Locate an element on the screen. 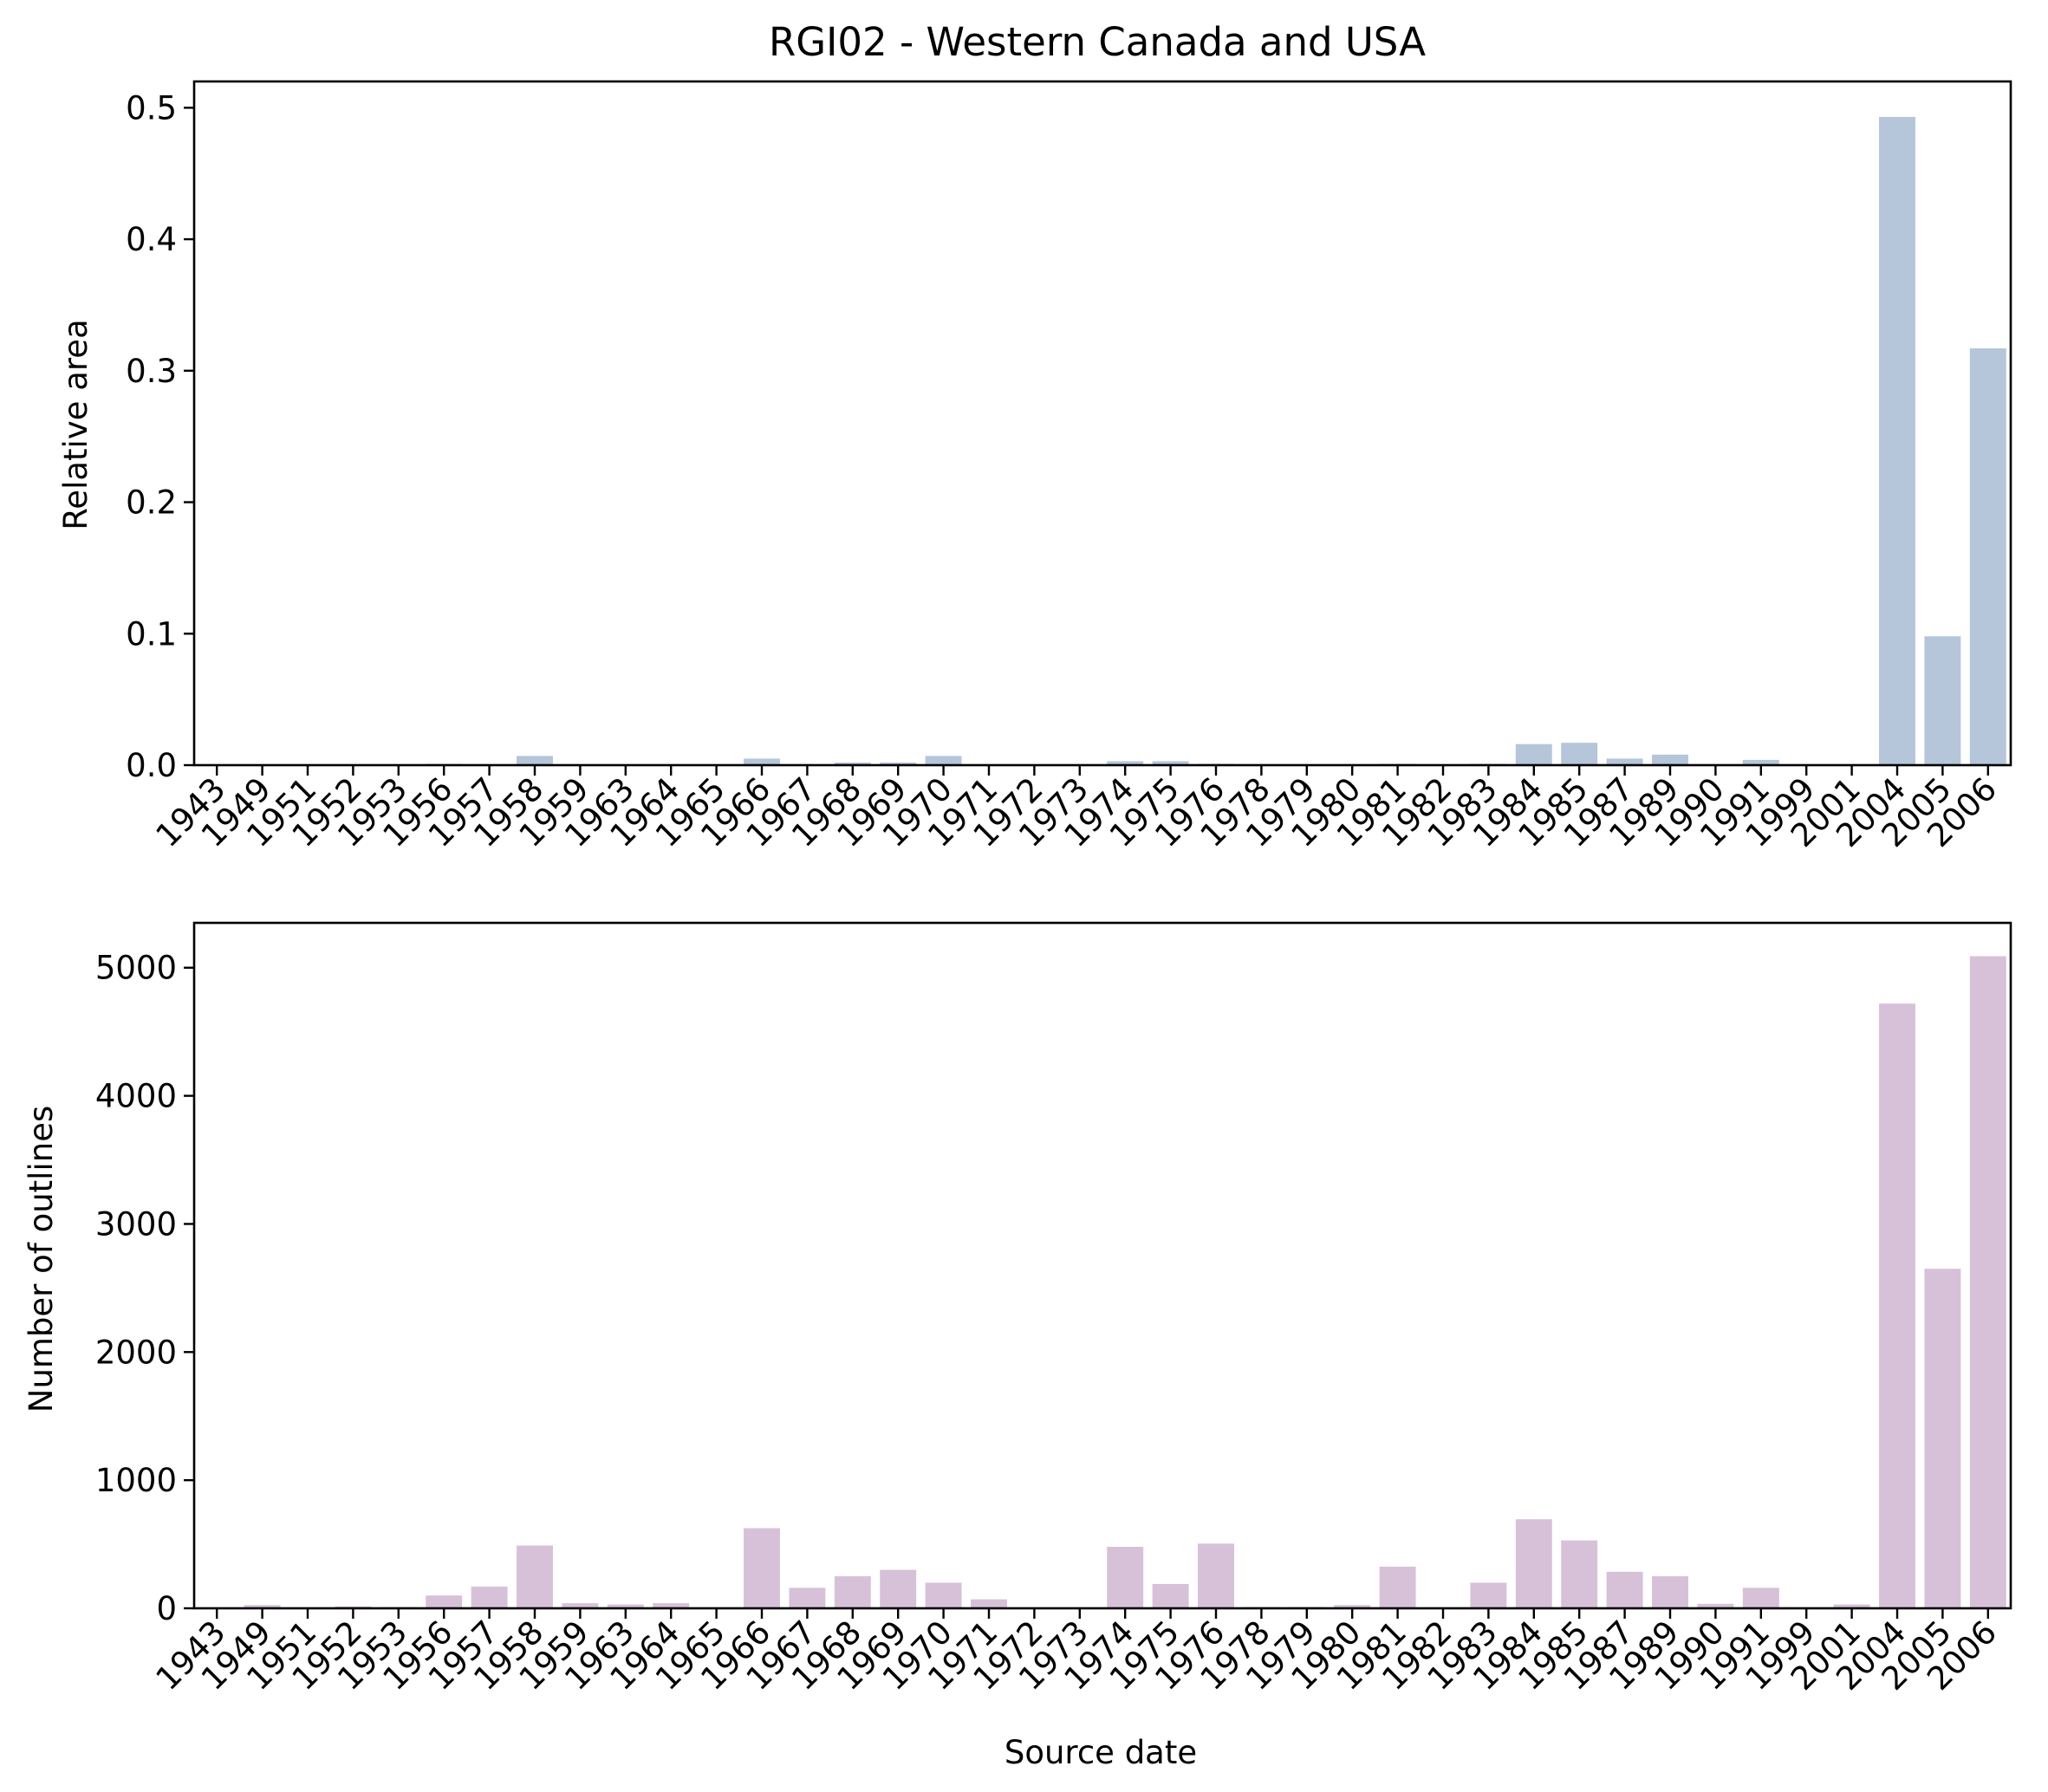 The height and width of the screenshot is (1792, 2048). bar-2001 is located at coordinates (1851, 1606).